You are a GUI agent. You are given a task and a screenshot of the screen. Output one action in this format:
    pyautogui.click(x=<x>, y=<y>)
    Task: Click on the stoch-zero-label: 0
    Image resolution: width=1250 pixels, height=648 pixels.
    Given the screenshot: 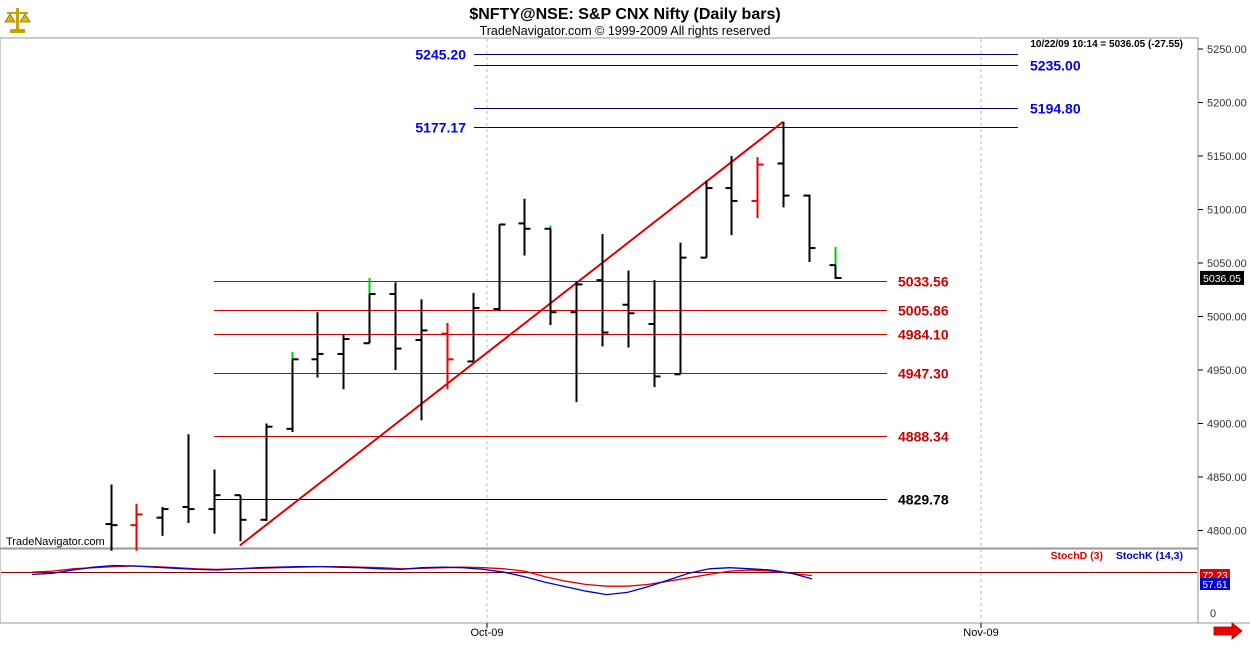 What is the action you would take?
    pyautogui.click(x=1213, y=614)
    